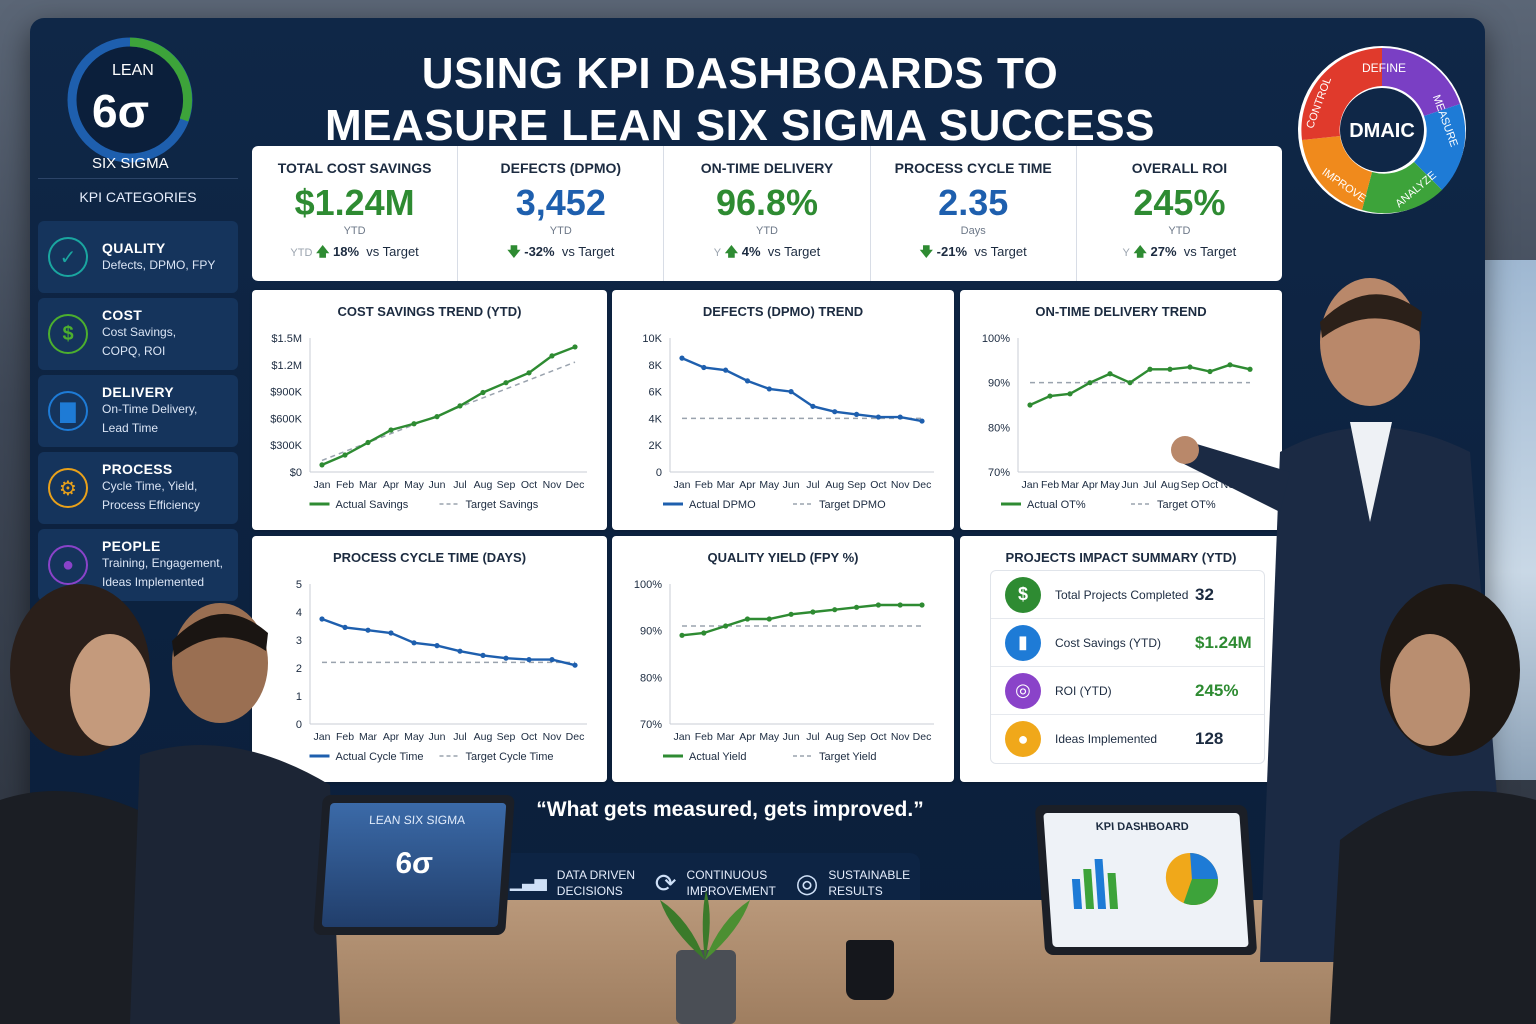 The image size is (1536, 1024). Describe the element at coordinates (299, 641) in the screenshot. I see `y-tick-label: 3` at that location.